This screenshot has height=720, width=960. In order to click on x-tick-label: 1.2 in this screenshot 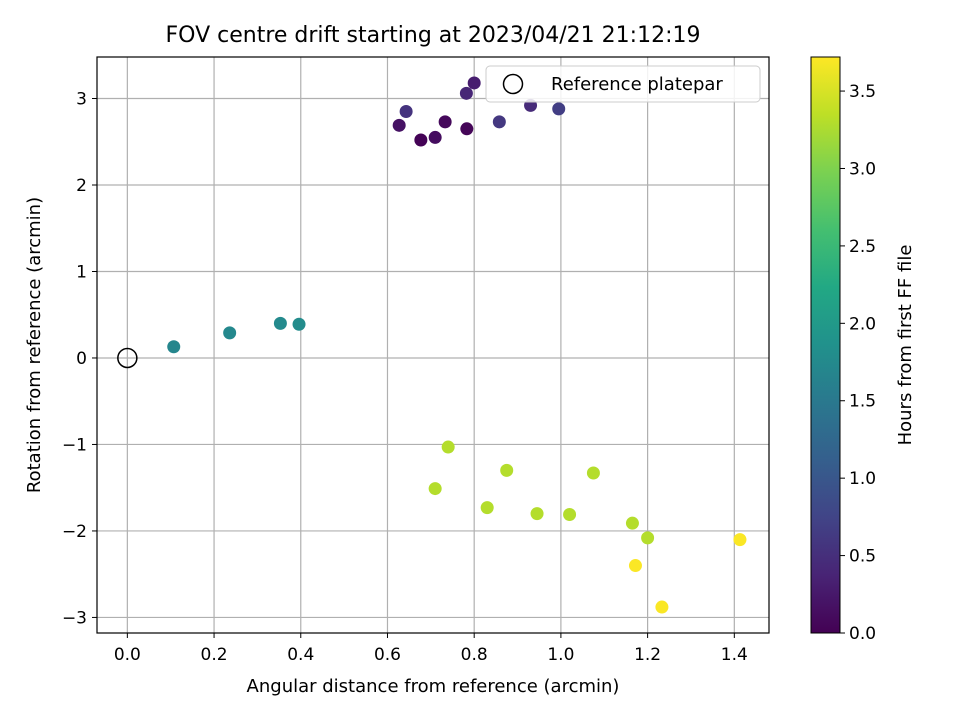, I will do `click(647, 655)`.